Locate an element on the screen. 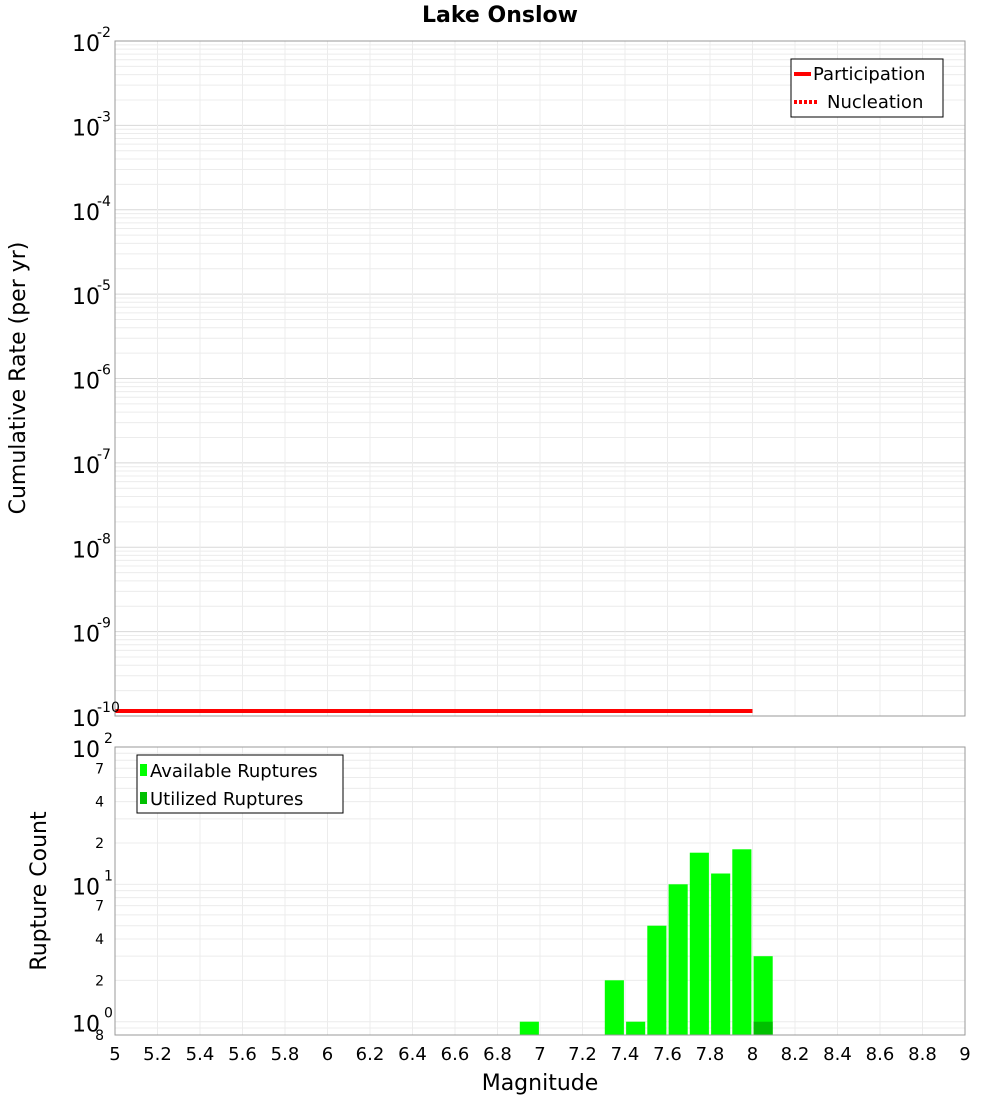  legend-swatch-utilized is located at coordinates (143, 798).